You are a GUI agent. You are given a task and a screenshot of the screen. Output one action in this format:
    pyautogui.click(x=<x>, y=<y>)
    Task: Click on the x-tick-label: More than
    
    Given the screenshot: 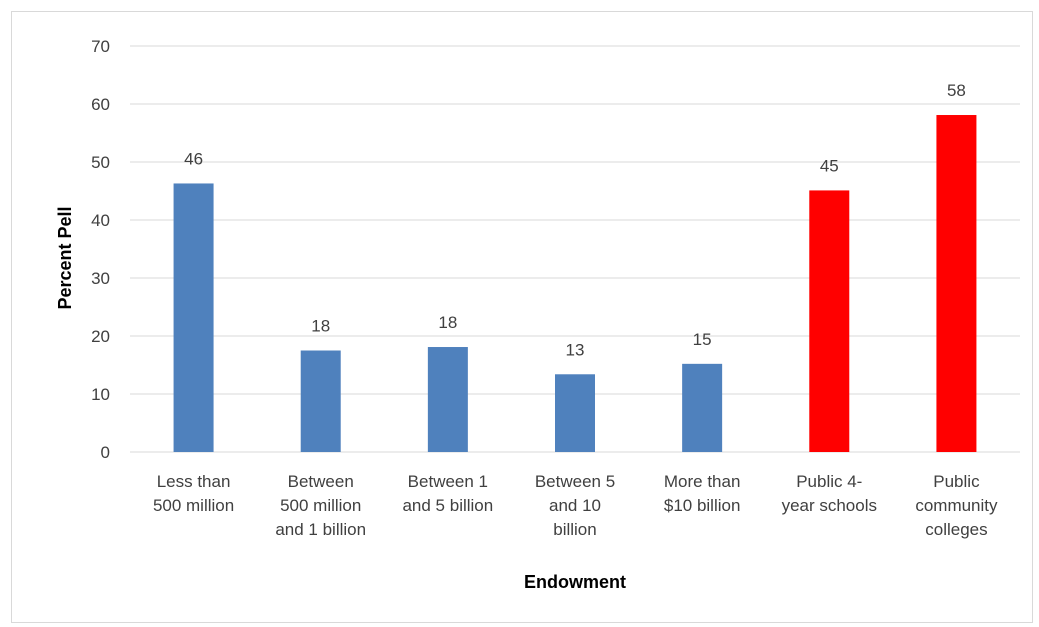 What is the action you would take?
    pyautogui.click(x=702, y=481)
    